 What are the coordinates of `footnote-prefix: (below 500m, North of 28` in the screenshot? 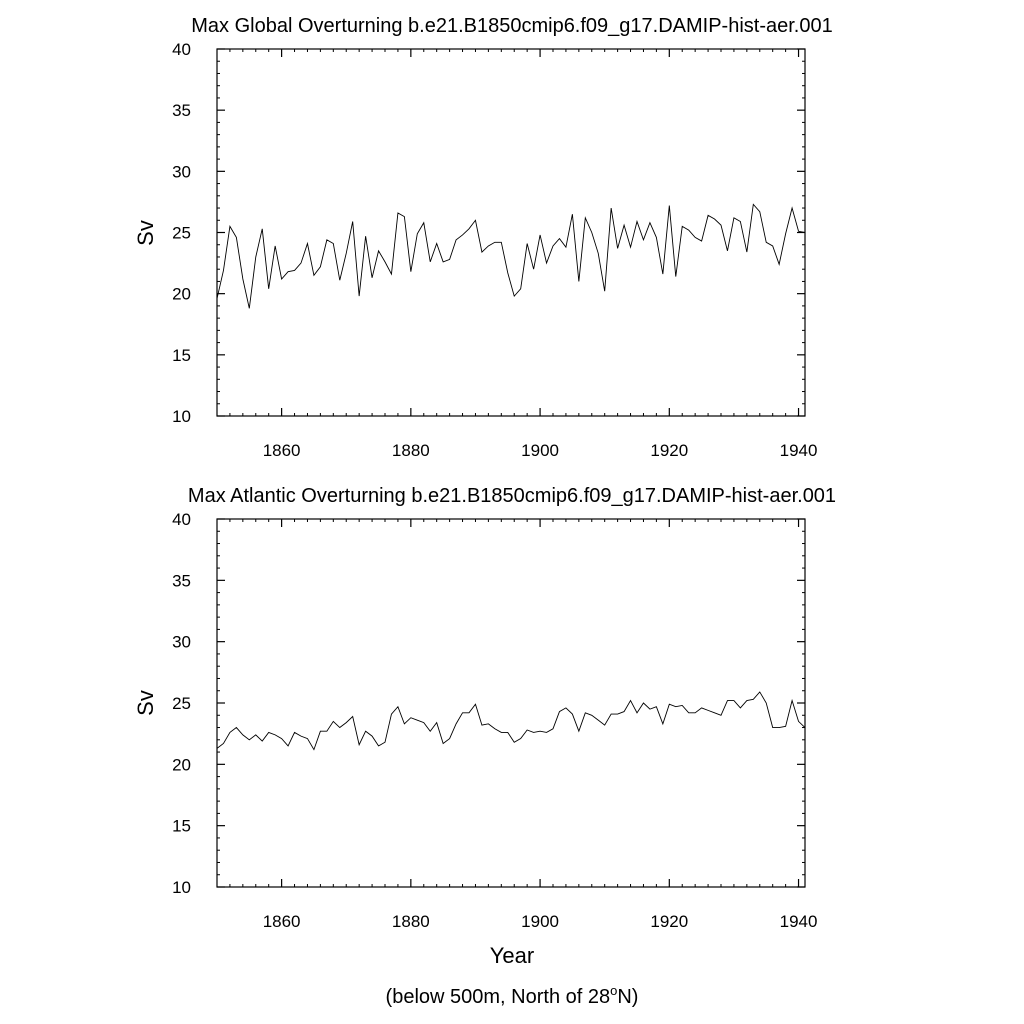 It's located at (498, 997).